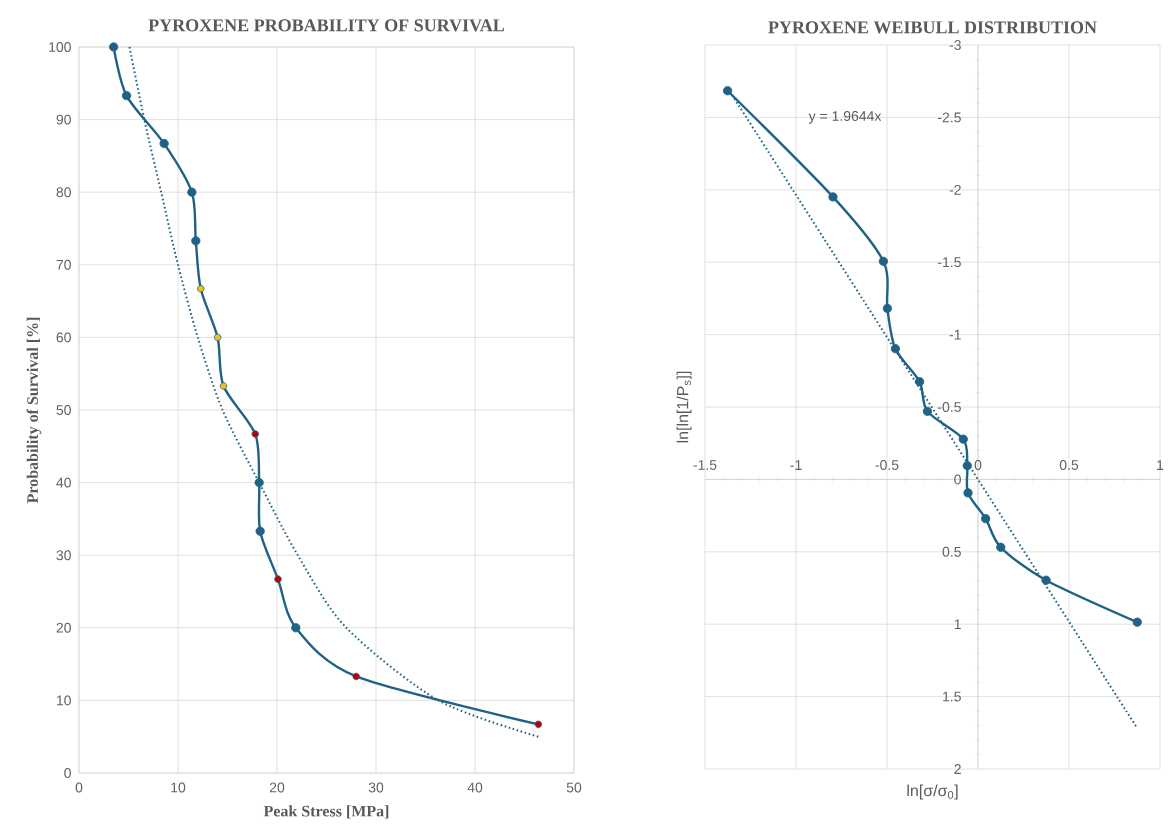 This screenshot has height=836, width=1171. I want to click on y-tick-label: 10, so click(63, 700).